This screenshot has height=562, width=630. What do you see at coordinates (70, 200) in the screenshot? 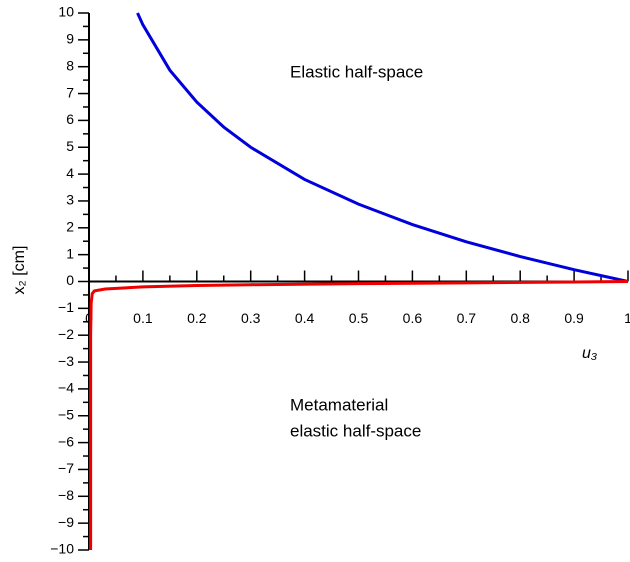
I see `y-tick-label: 3` at bounding box center [70, 200].